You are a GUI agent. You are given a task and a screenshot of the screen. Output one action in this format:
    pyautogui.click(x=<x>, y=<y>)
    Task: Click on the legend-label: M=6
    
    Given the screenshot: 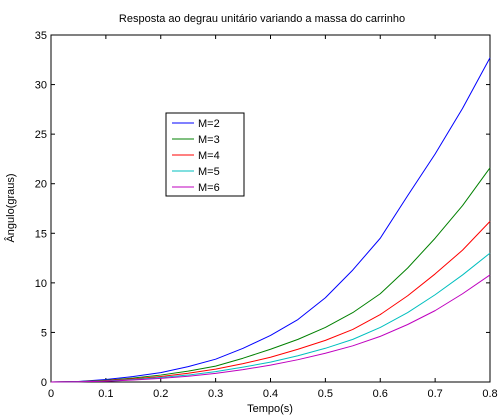 What is the action you would take?
    pyautogui.click(x=209, y=188)
    